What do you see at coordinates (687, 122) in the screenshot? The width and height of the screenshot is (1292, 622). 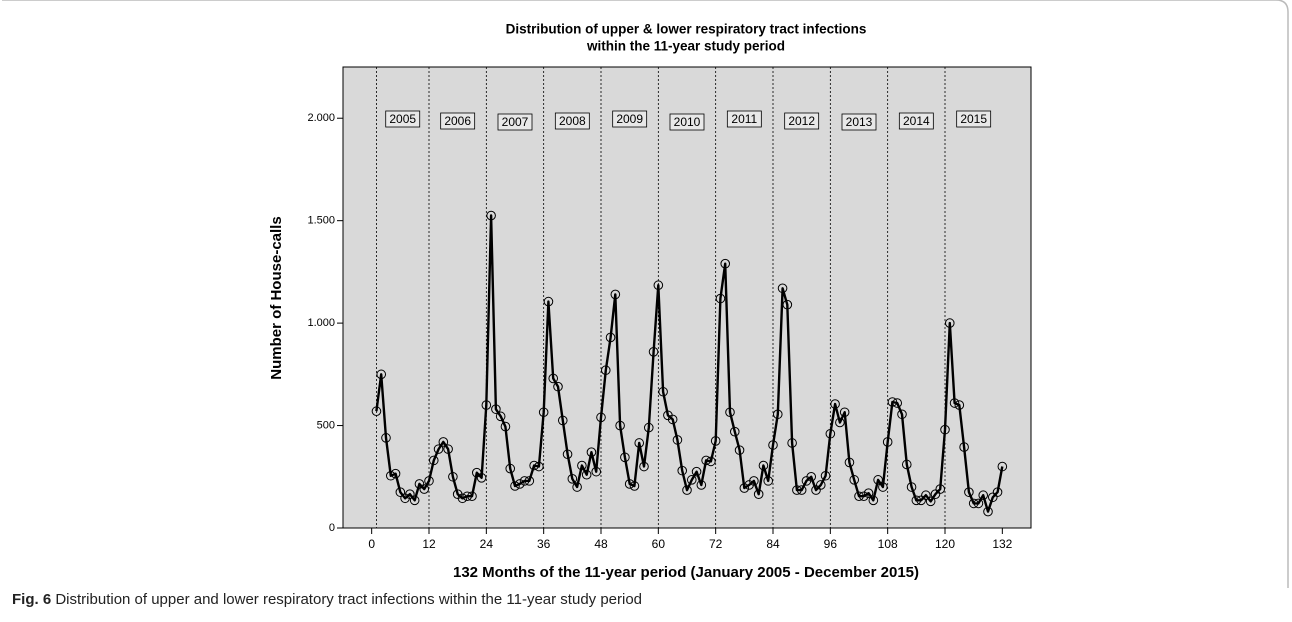 I see `year-label: 2010` at bounding box center [687, 122].